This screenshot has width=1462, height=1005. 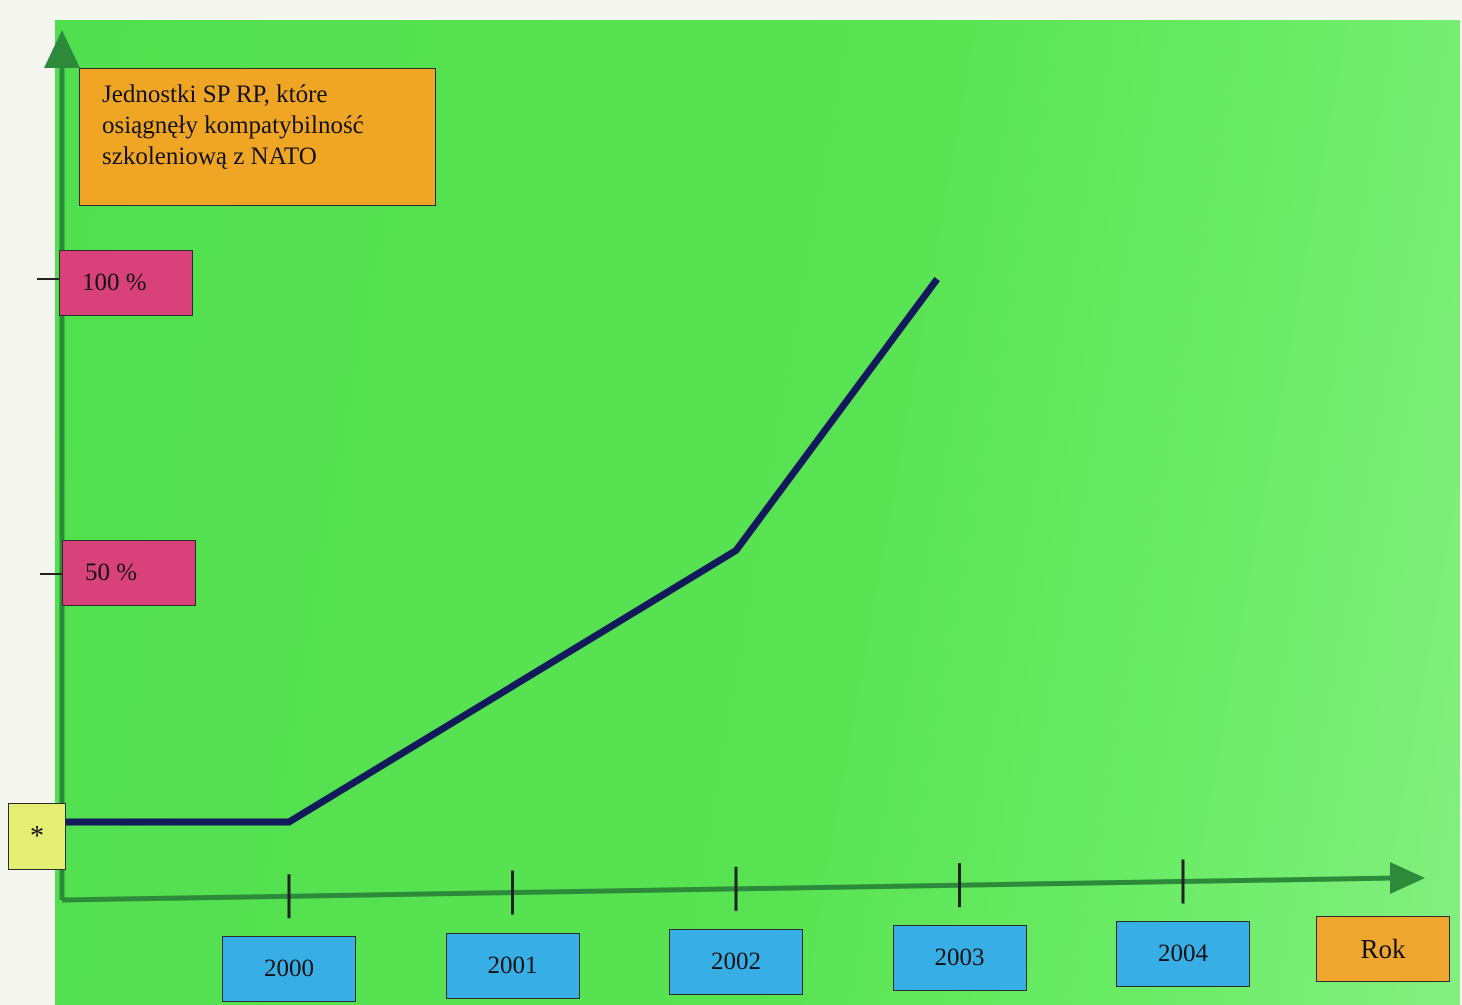 I want to click on x-tick-label-2003: 2003, so click(x=959, y=958).